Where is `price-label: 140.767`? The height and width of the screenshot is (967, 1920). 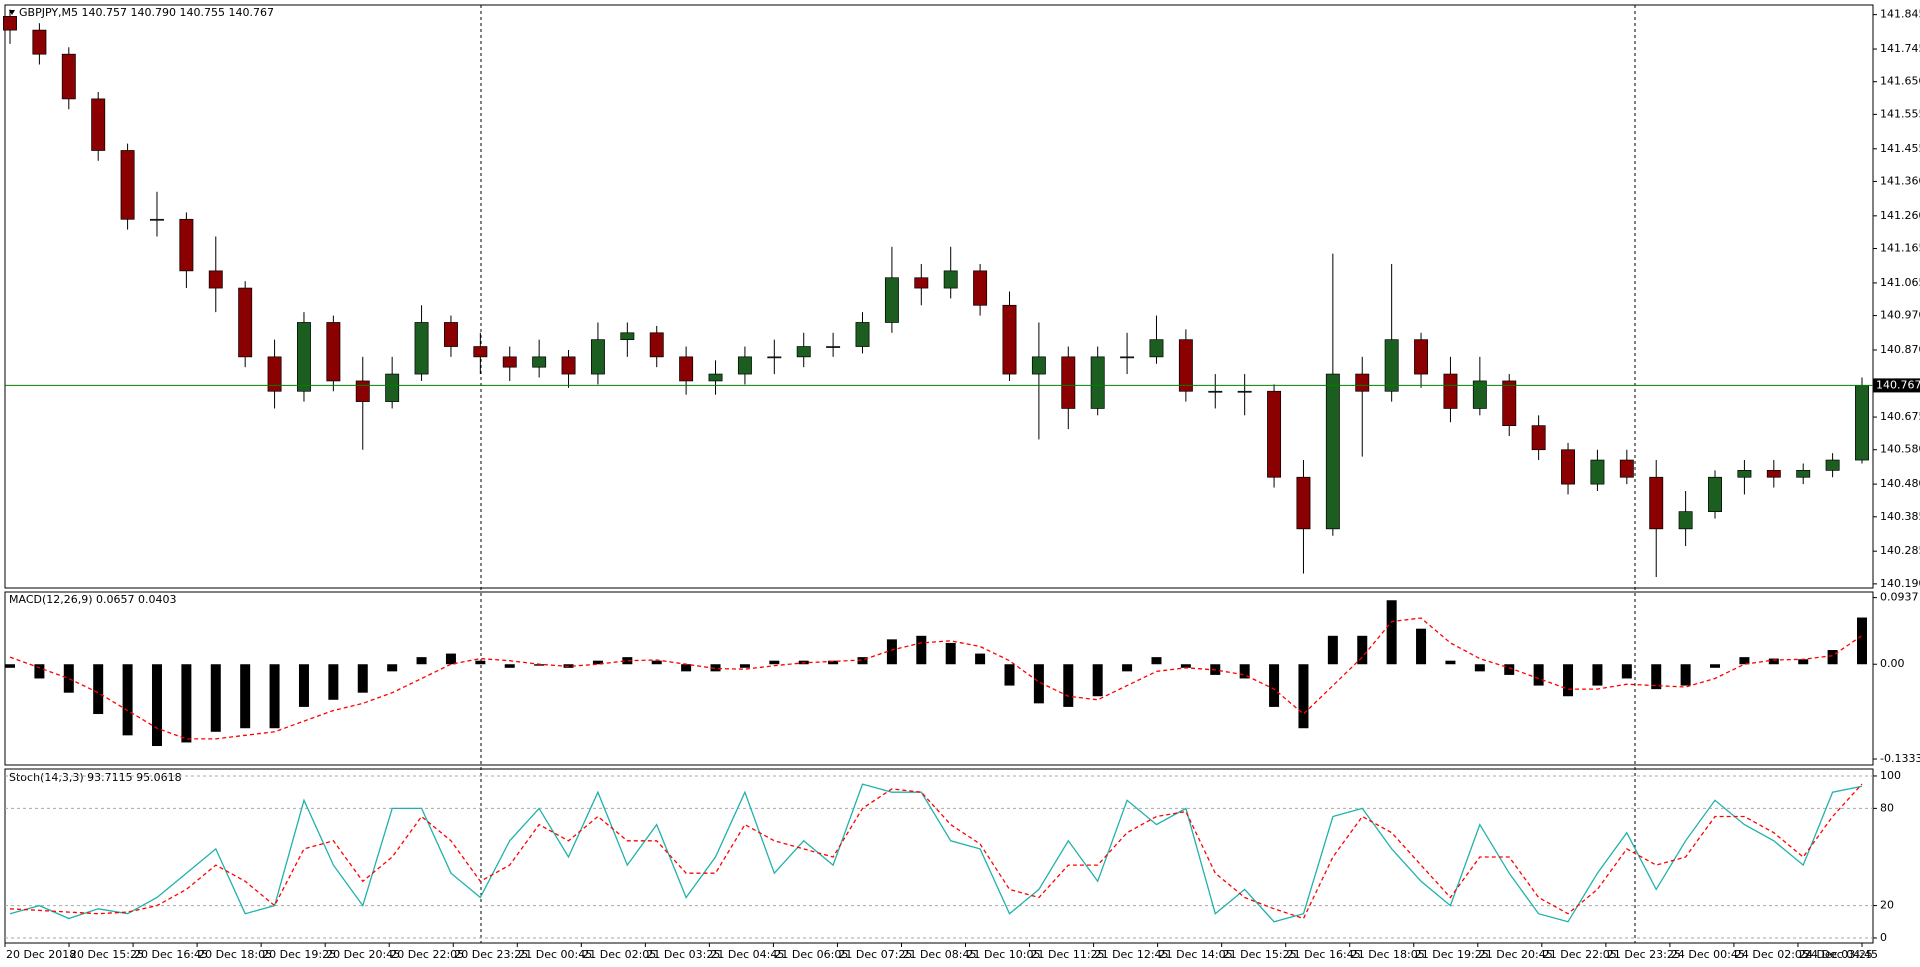 price-label: 140.767 is located at coordinates (1898, 384).